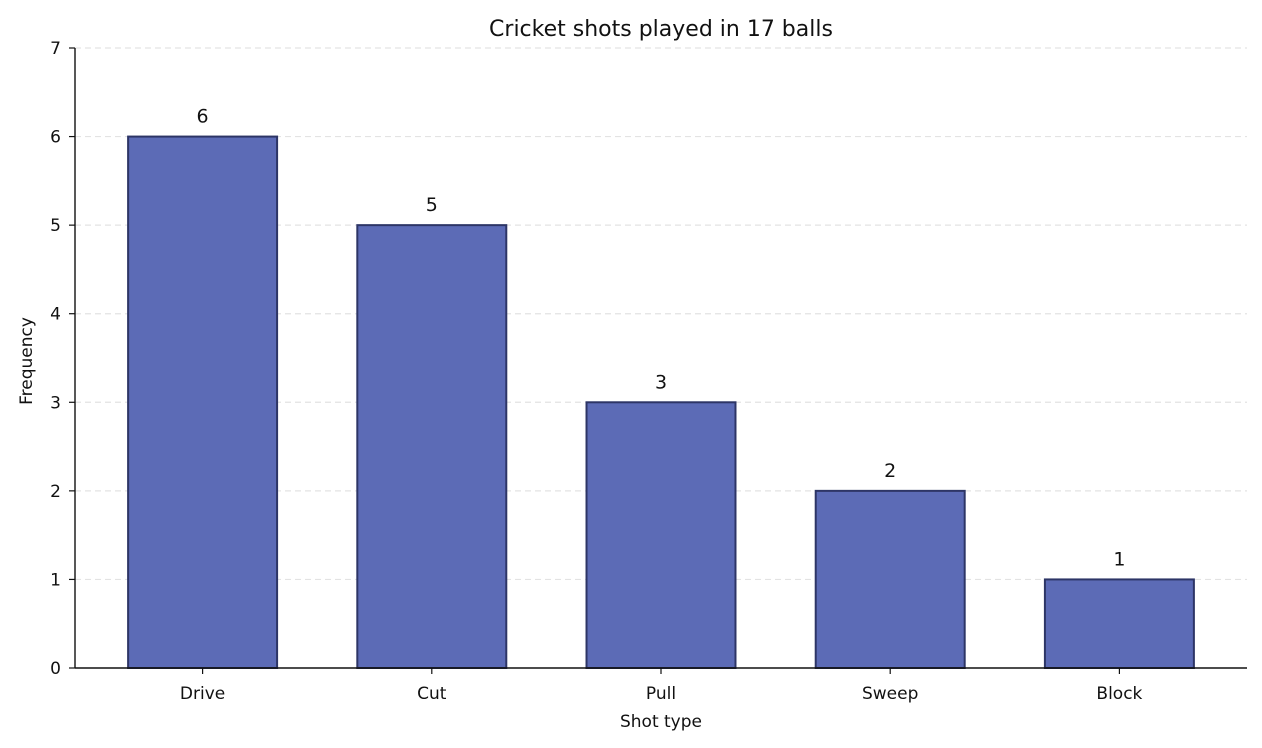 This screenshot has width=1262, height=748. I want to click on x-tick-label: Pull, so click(661, 694).